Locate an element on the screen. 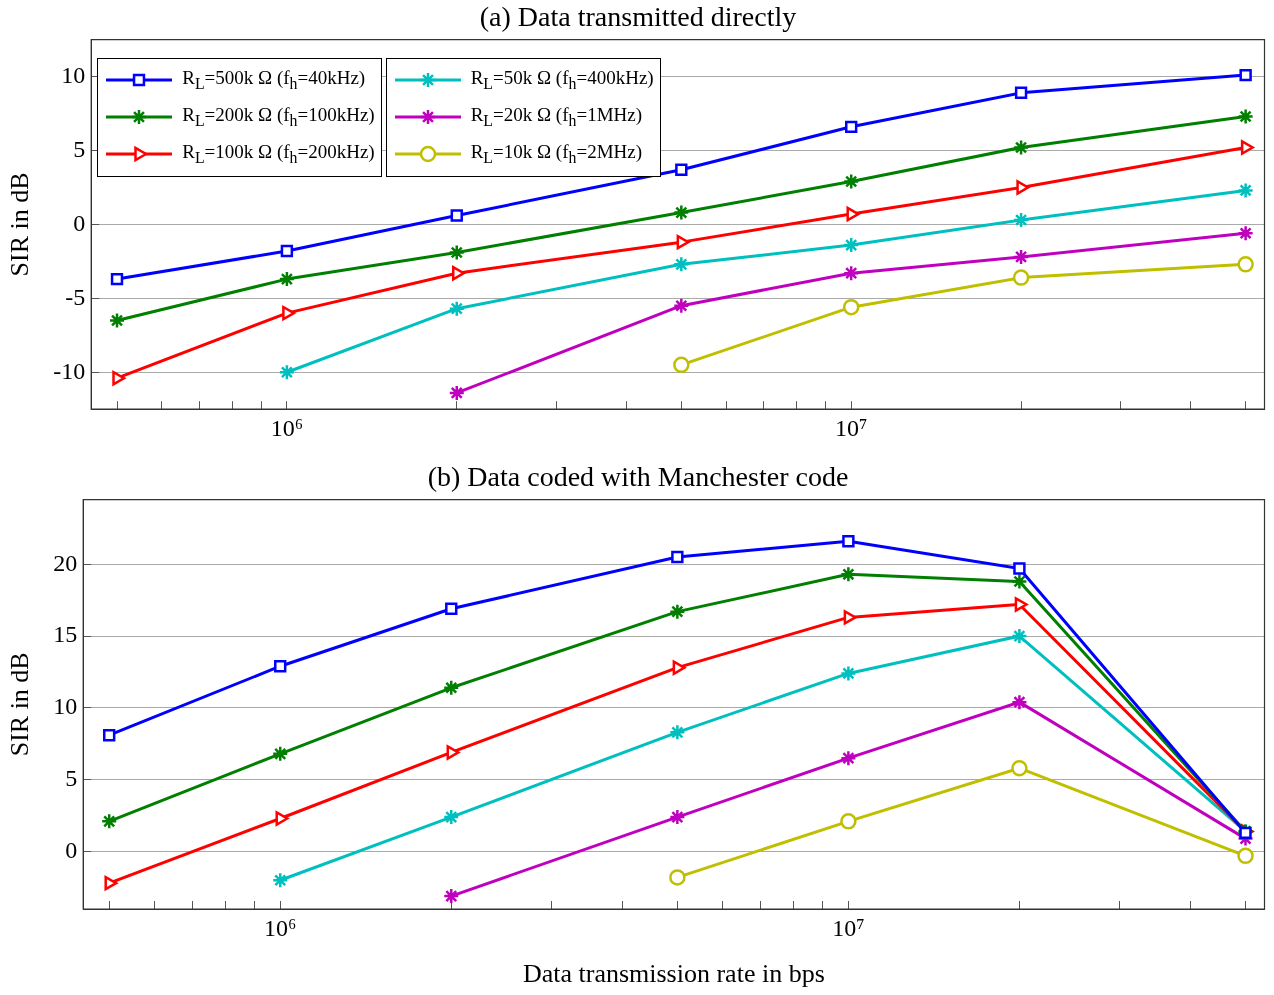 This screenshot has width=1274, height=995. legend-label: R$_{L}$=100k Ω (f$_{h}$=200kHz) is located at coordinates (278, 154).